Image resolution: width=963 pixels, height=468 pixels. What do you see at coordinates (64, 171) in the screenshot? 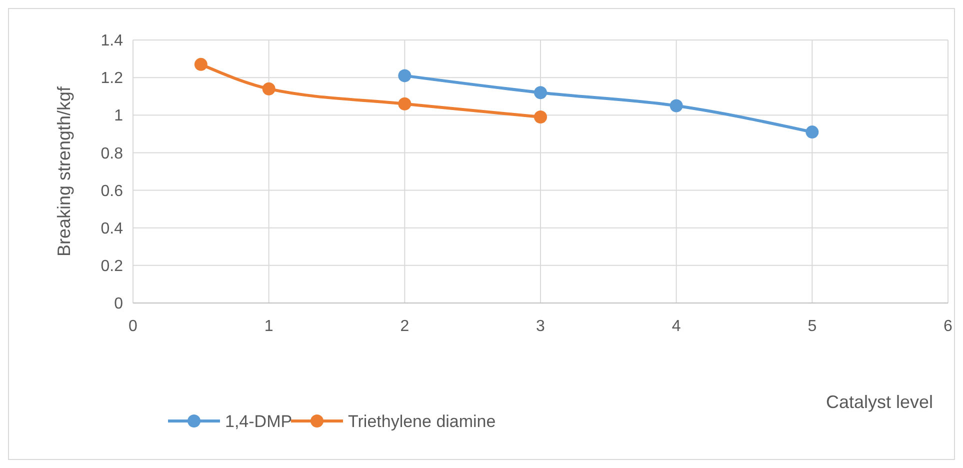
I see `y-axis-title: Breaking strength/kgf` at bounding box center [64, 171].